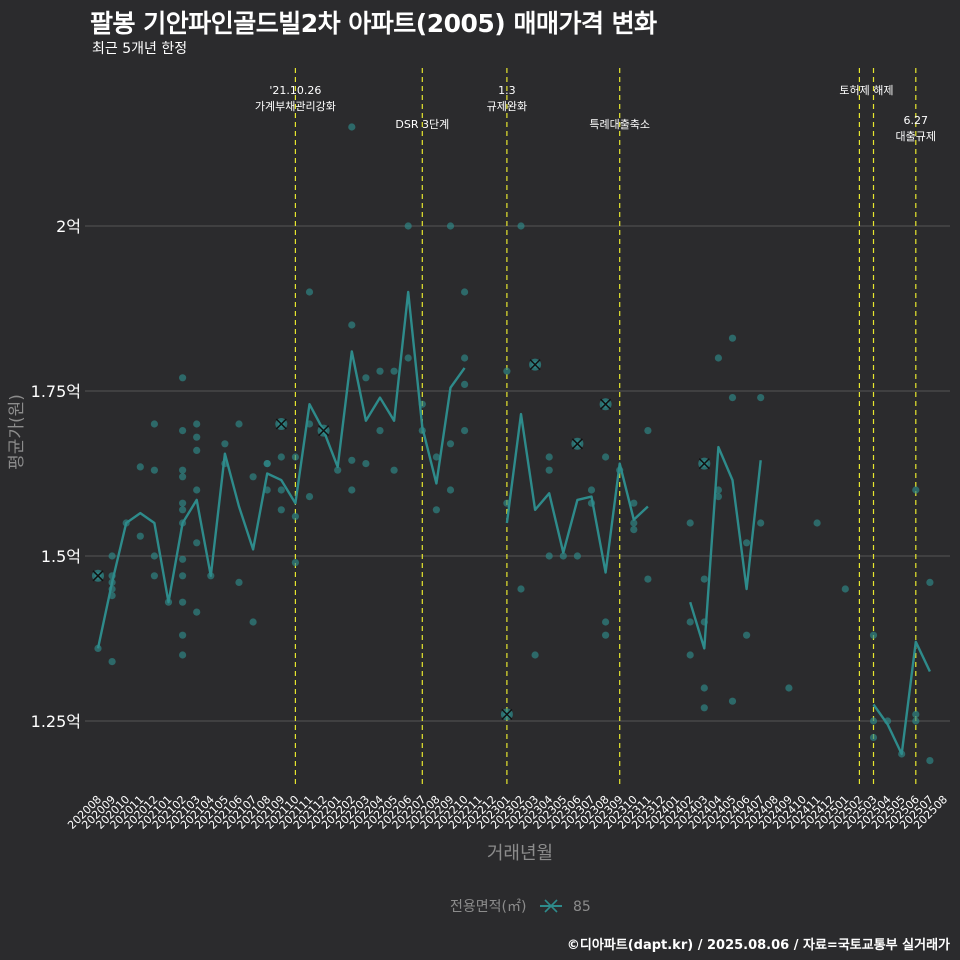 This screenshot has height=960, width=960. Describe the element at coordinates (56, 474) in the screenshot. I see `y-tick-labels: 1.25억 1.5억 1.75억 2억` at that location.